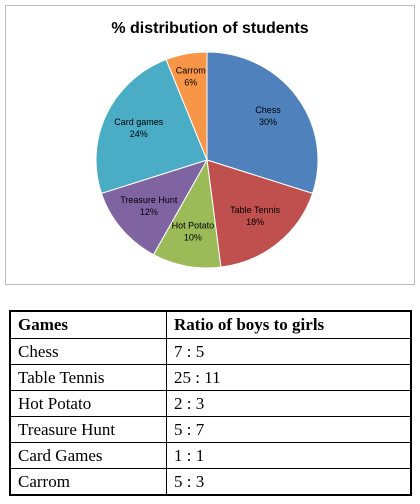  I want to click on chart-title: % distribution of students, so click(209, 28).